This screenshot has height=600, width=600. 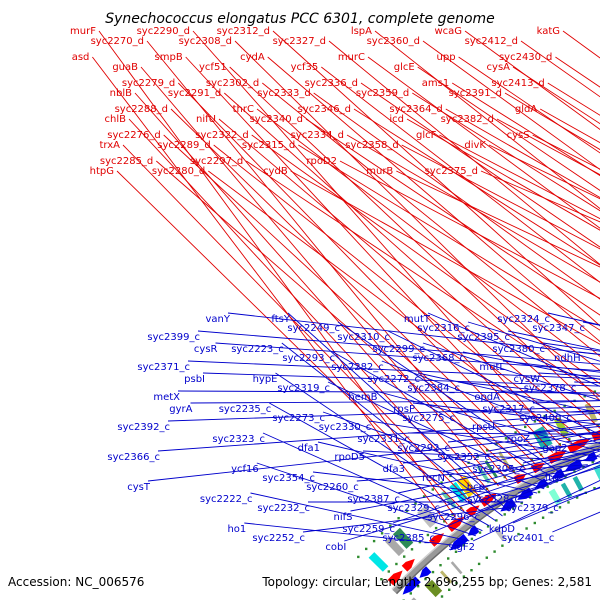 What do you see at coordinates (404, 409) in the screenshot?
I see `reverse-gene-label: rpsP` at bounding box center [404, 409].